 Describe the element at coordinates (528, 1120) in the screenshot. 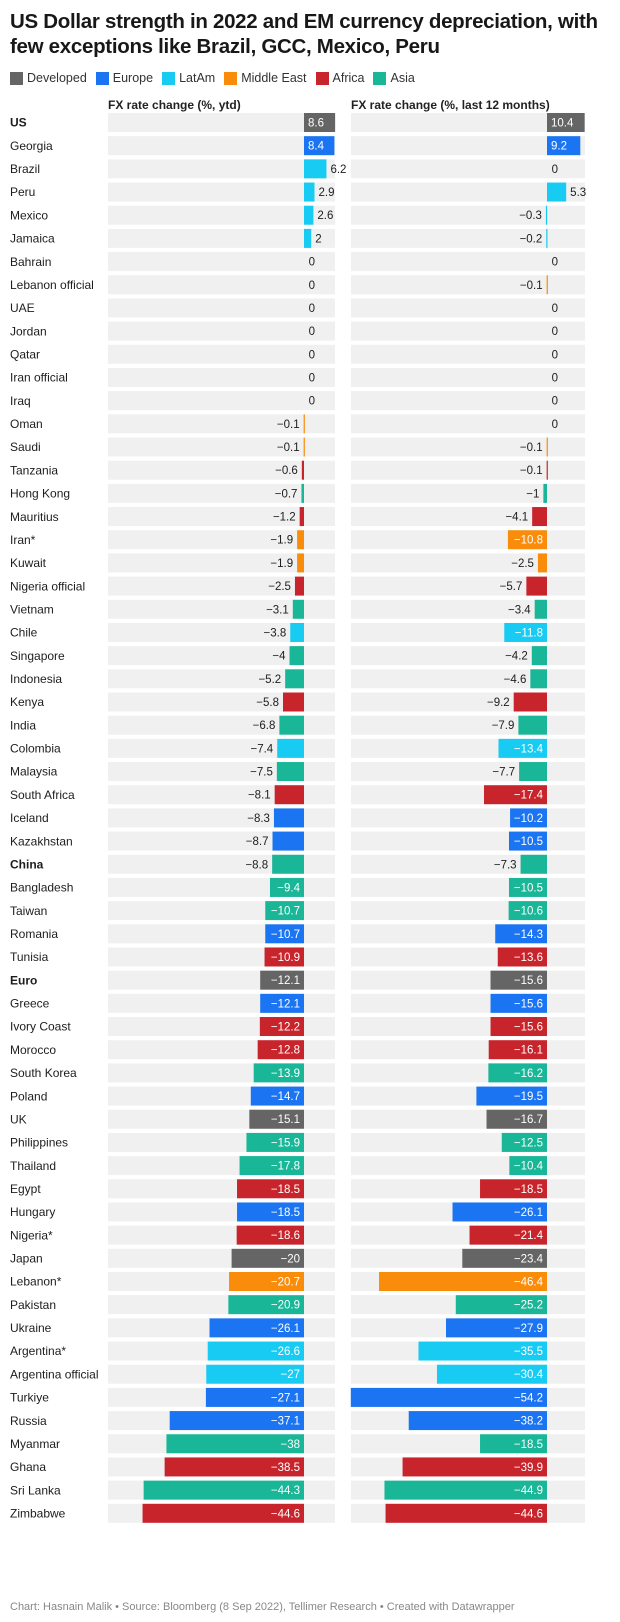

I see `value-label: −16.7` at that location.